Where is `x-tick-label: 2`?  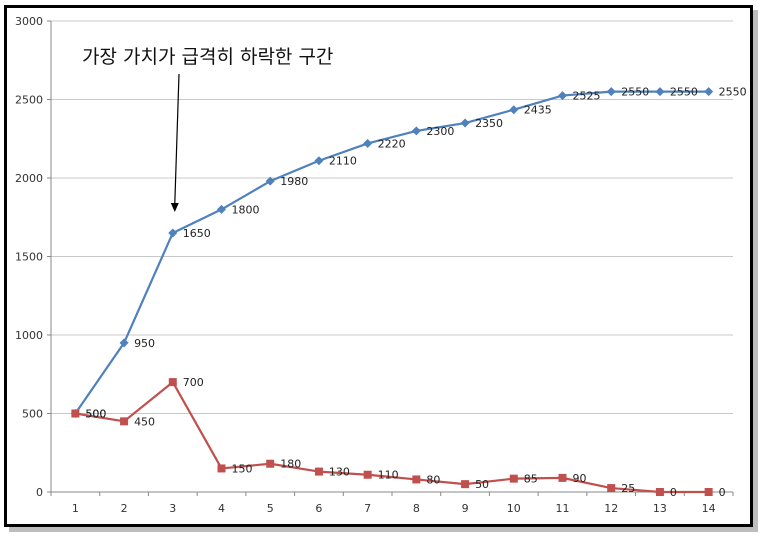 x-tick-label: 2 is located at coordinates (124, 508).